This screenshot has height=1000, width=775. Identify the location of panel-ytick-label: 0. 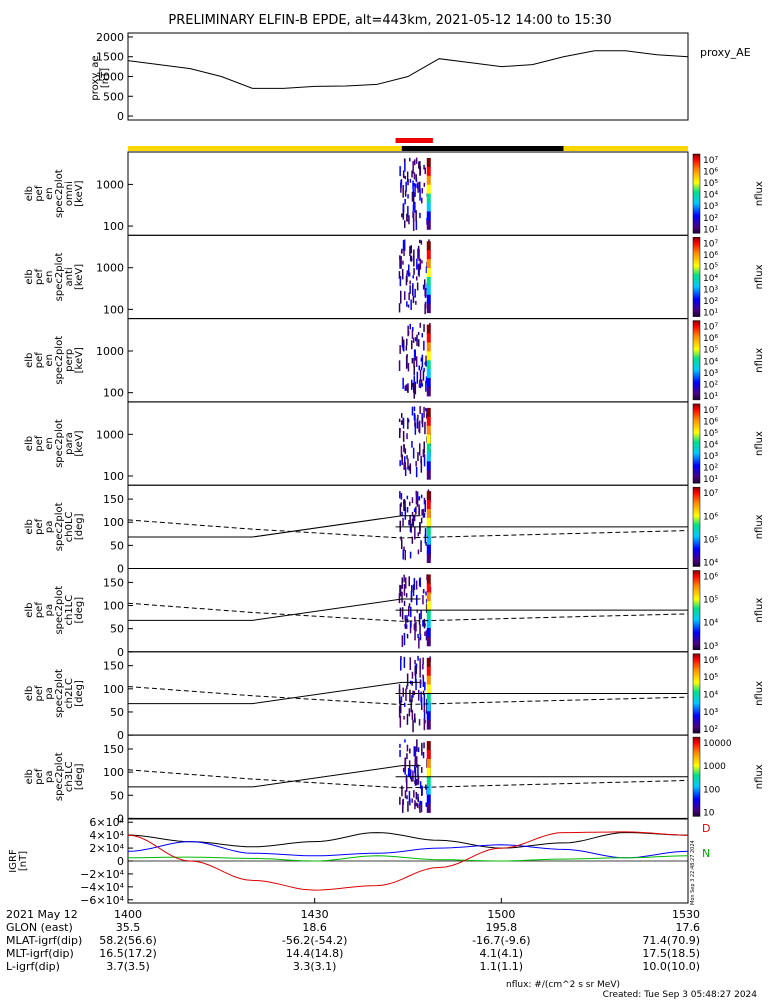
(120, 652).